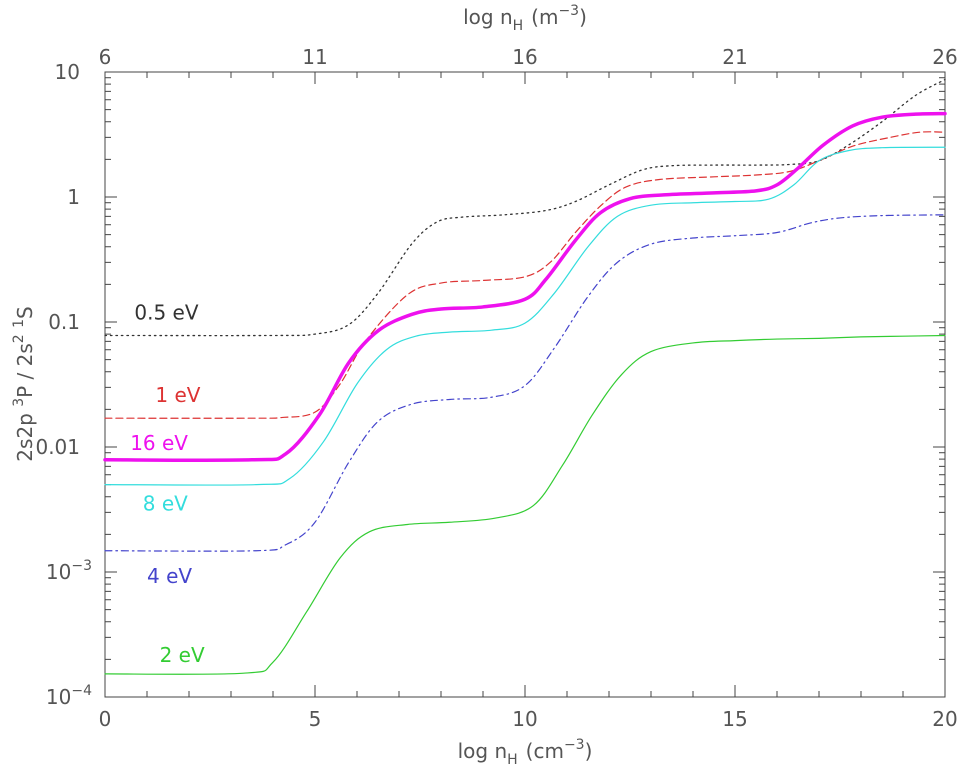  I want to click on x-axis-label-bottom: log nH (cm−3), so click(525, 752).